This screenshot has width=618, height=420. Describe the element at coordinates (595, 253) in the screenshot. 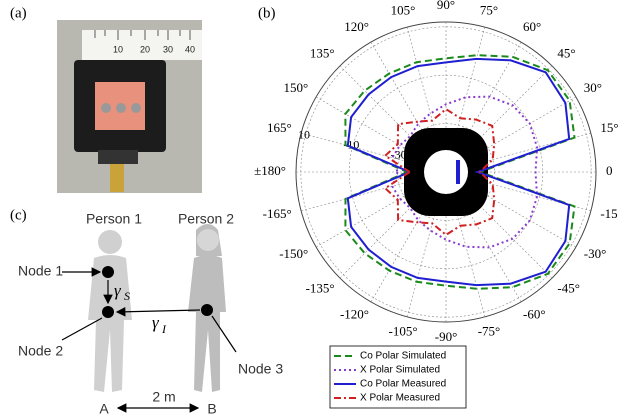

I see `theta-tick-label: -30°` at that location.